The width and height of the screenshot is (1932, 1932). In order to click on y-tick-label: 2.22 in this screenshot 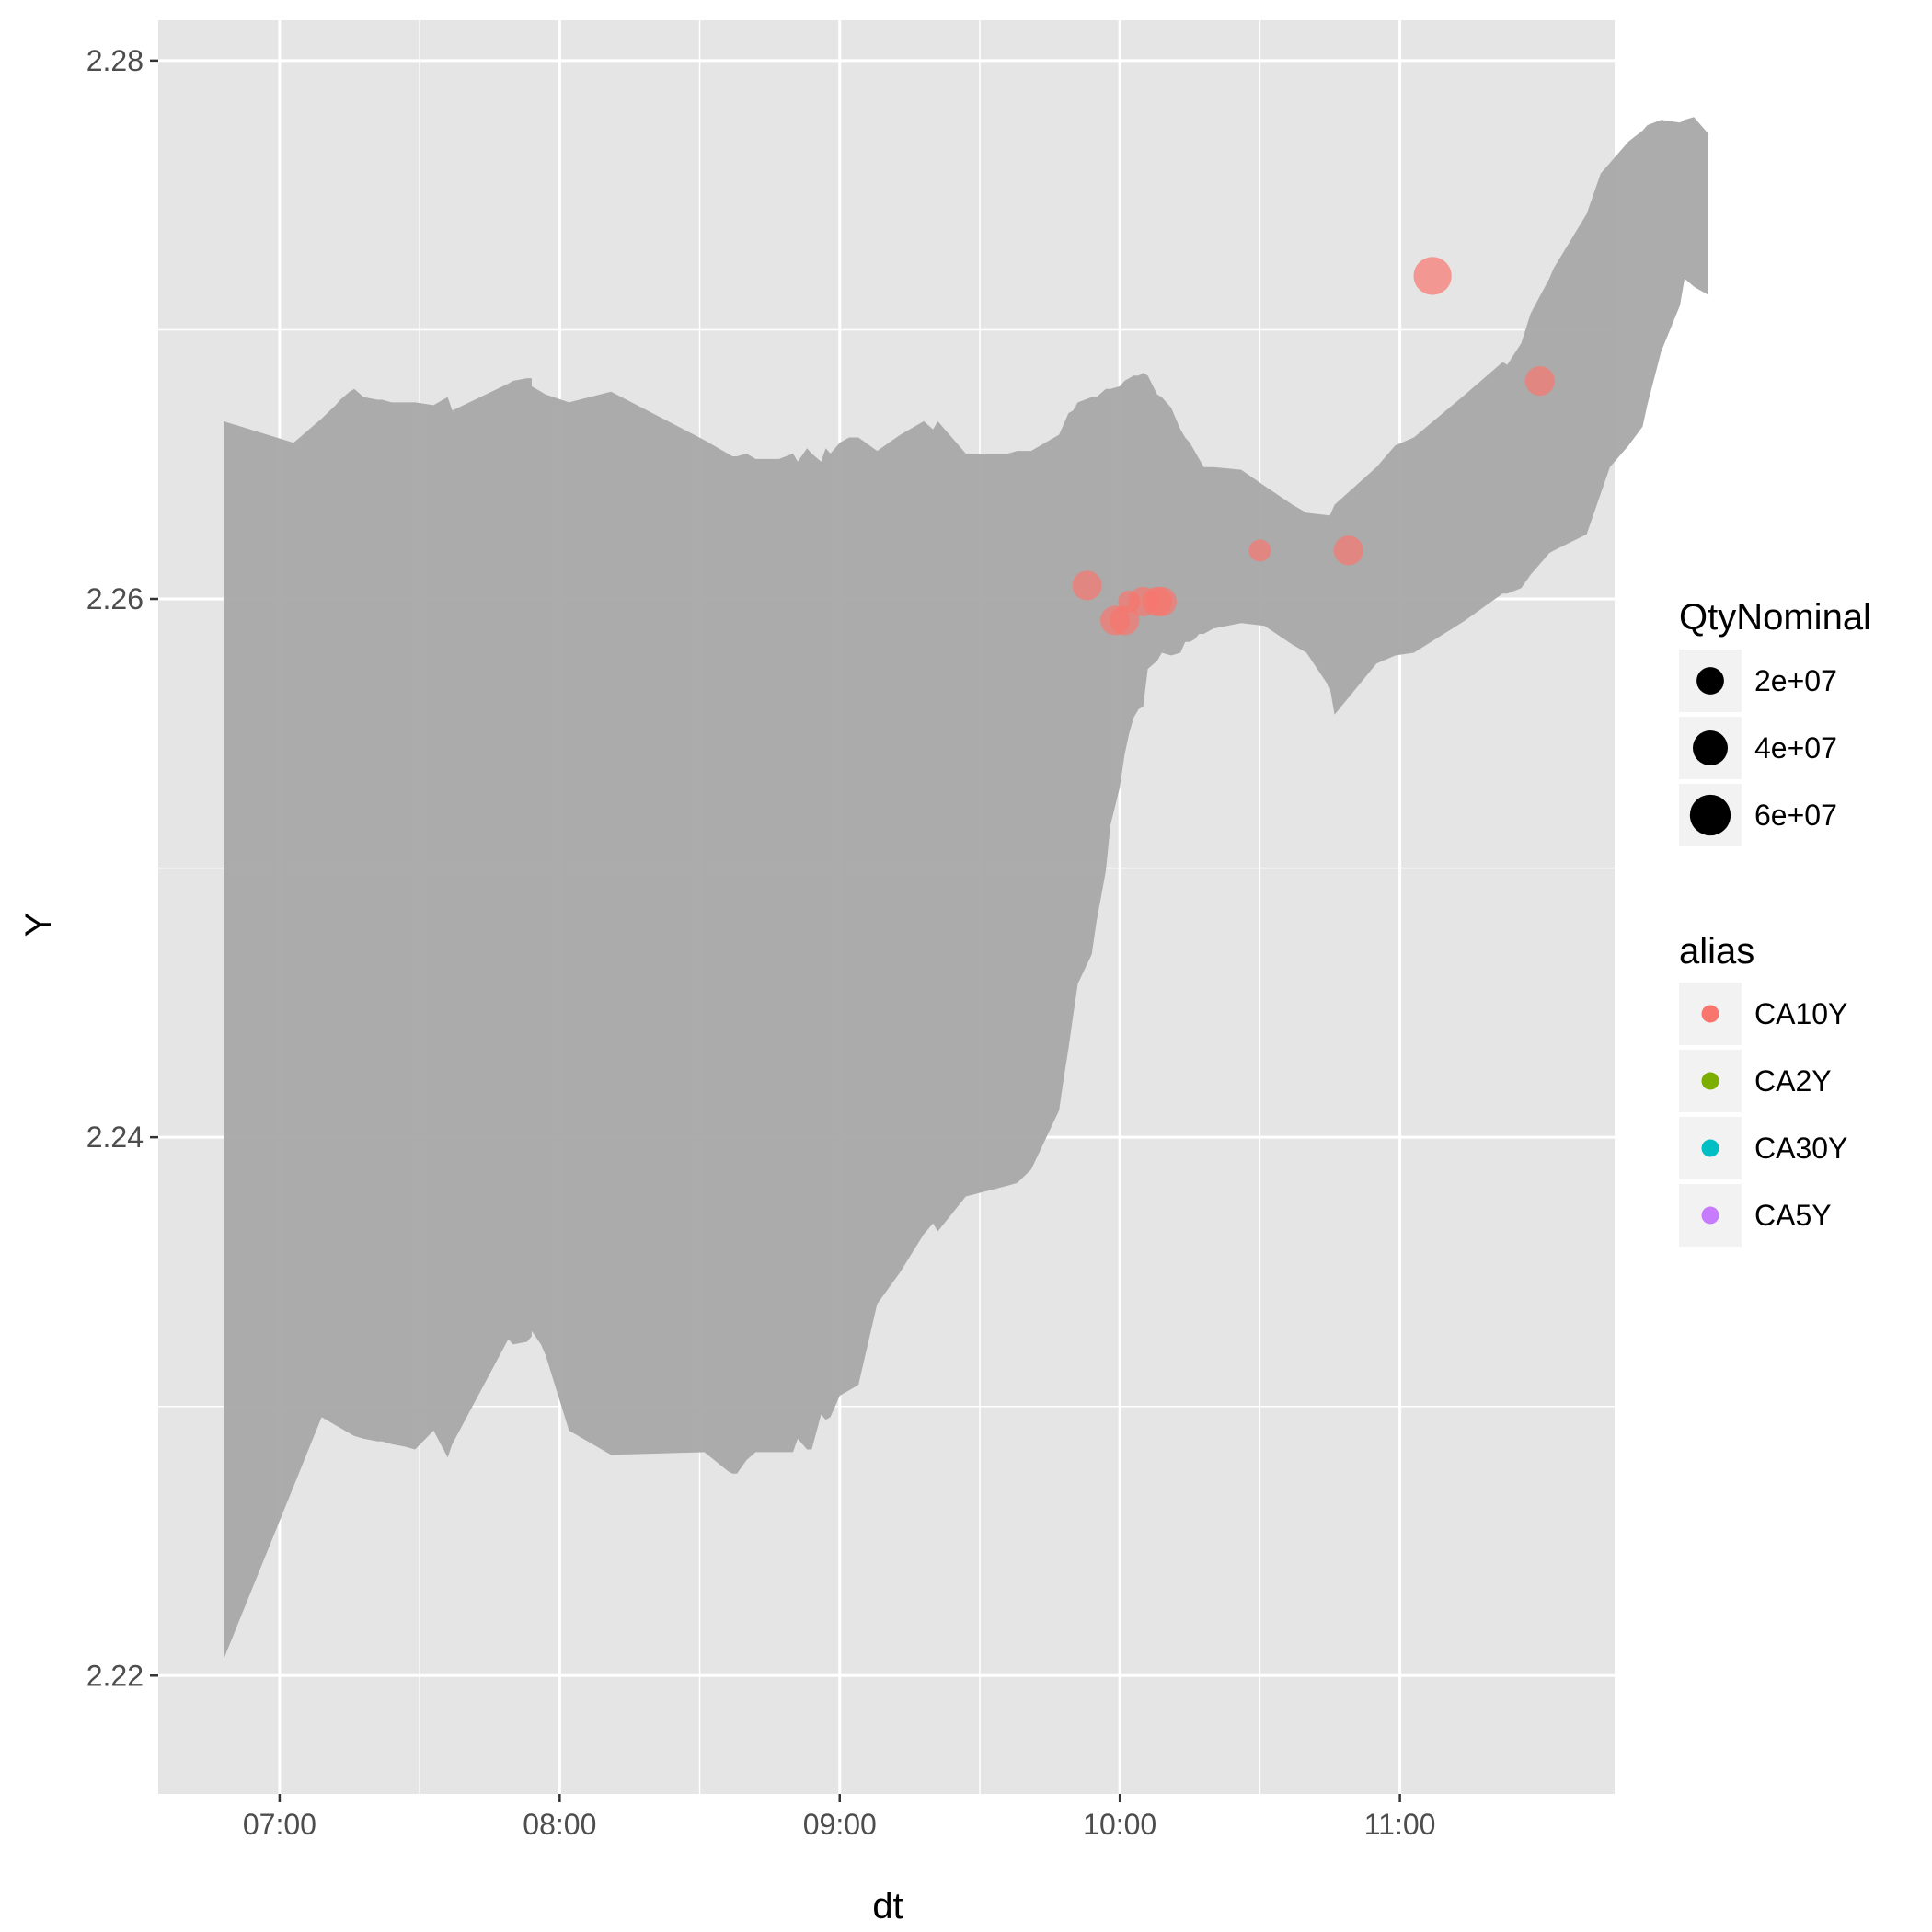, I will do `click(115, 1675)`.